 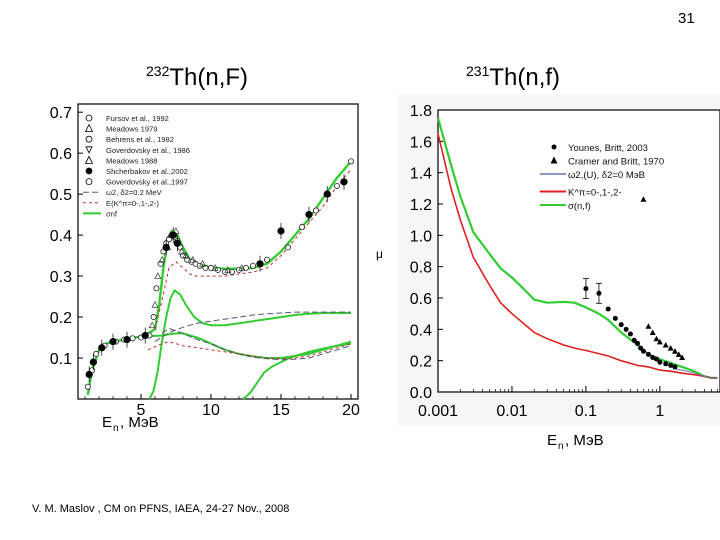 What do you see at coordinates (438, 411) in the screenshot?
I see `right-xtick-label: 0.001` at bounding box center [438, 411].